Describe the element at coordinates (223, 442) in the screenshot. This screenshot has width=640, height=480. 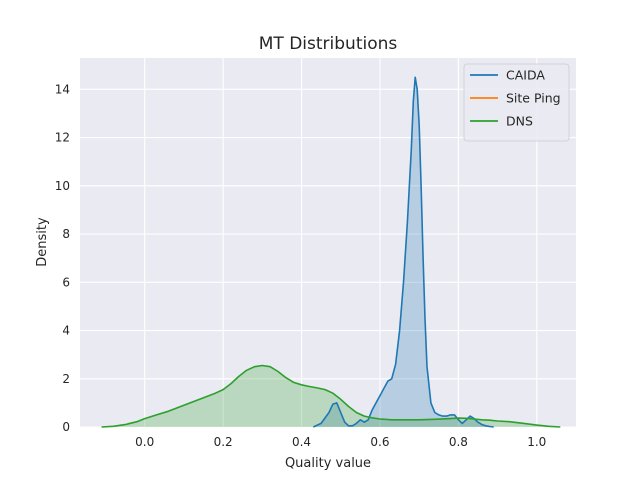
I see `x-tick-label: 0.2` at that location.